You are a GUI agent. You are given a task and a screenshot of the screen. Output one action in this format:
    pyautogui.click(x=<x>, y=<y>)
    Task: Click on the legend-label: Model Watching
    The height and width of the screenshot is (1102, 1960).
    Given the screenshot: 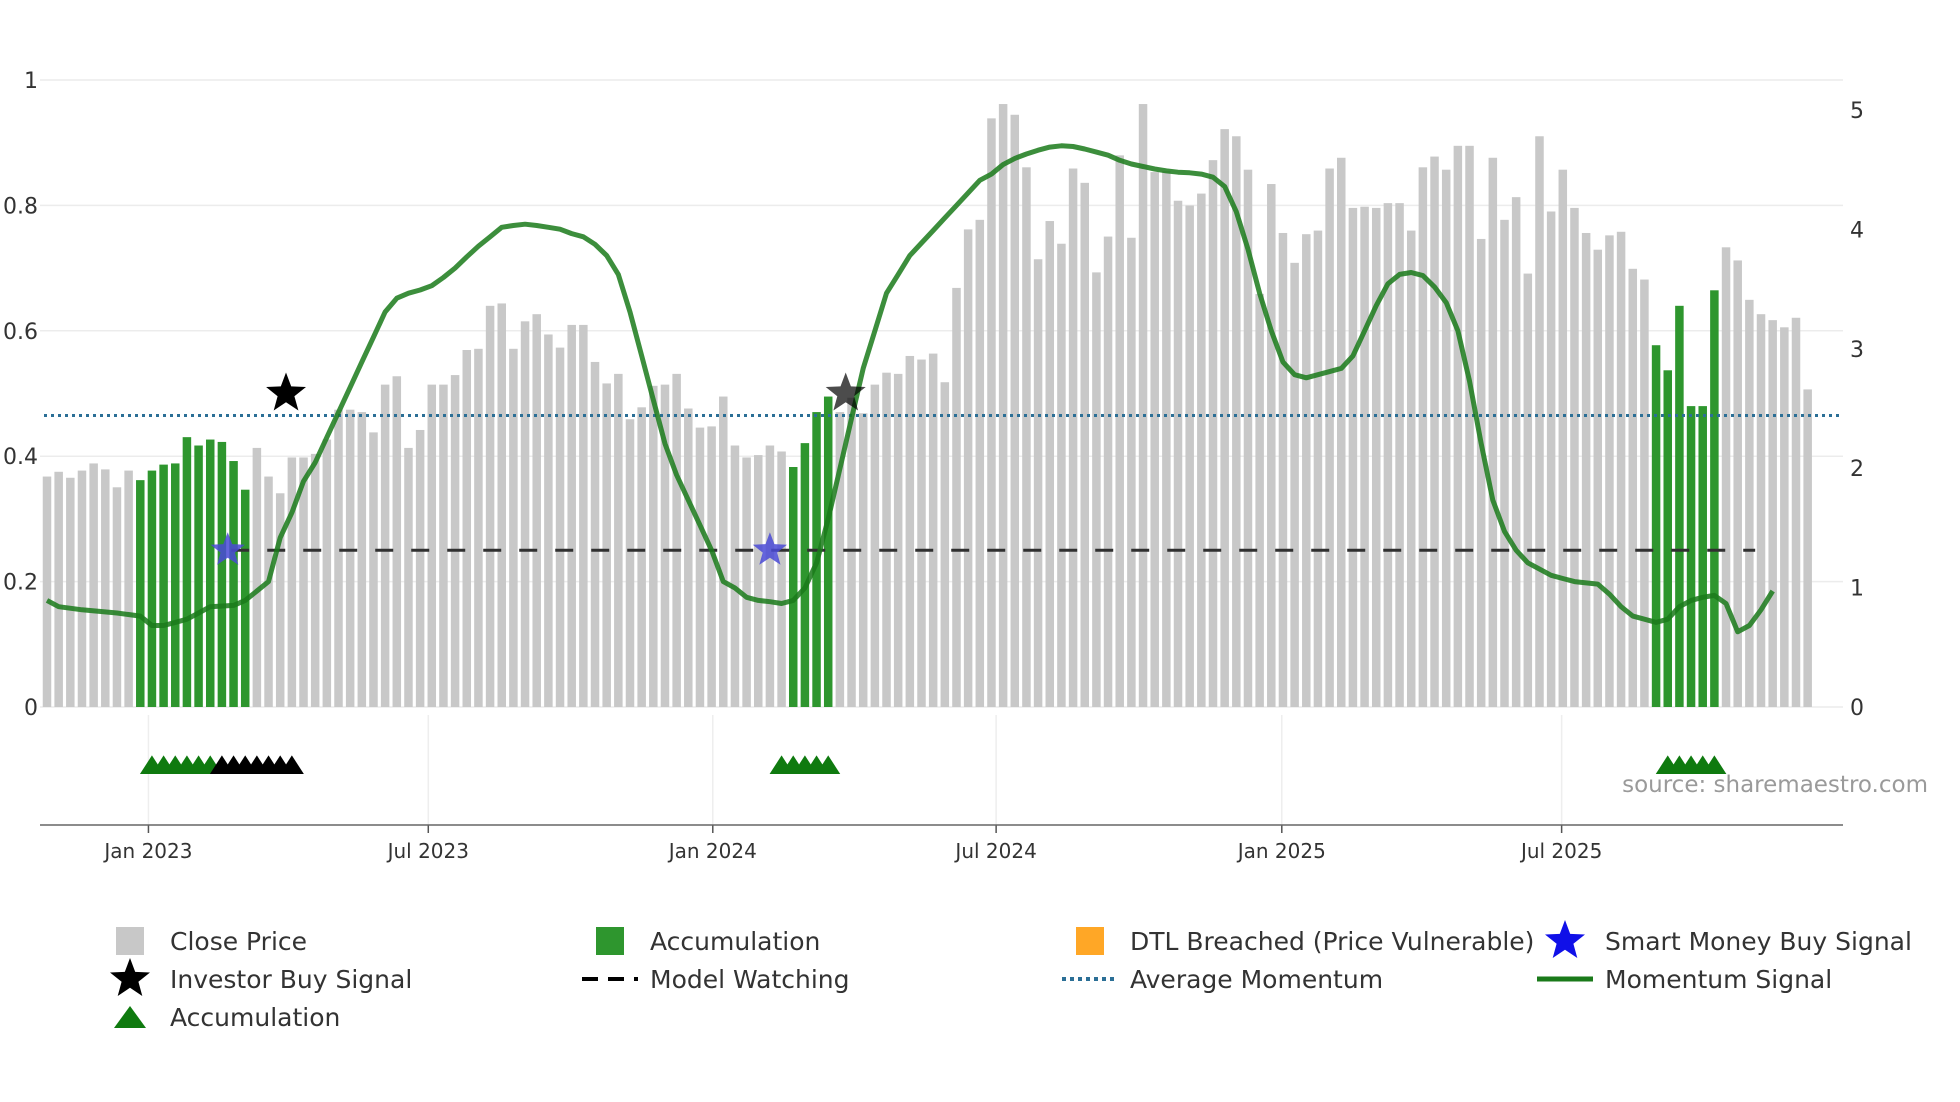 What is the action you would take?
    pyautogui.click(x=750, y=979)
    